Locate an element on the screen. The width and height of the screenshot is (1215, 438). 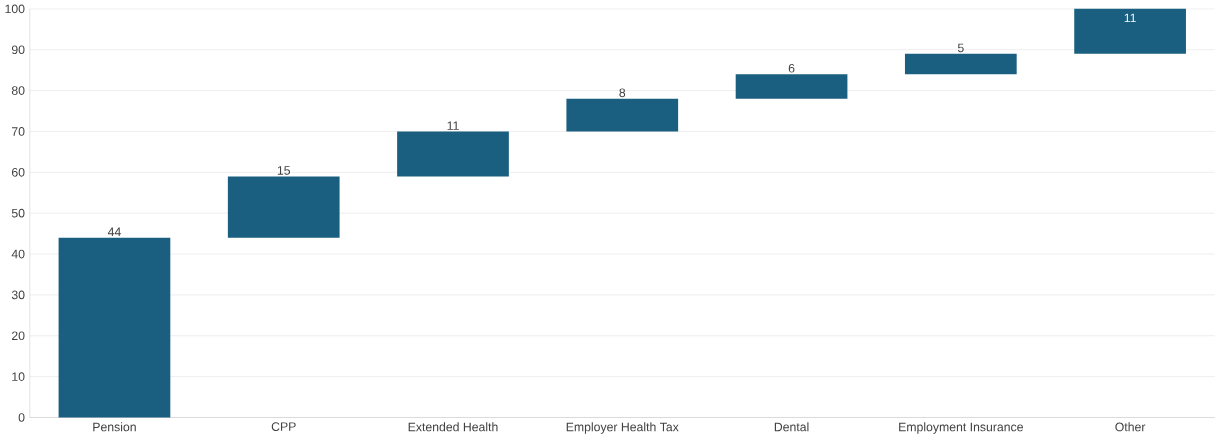
y-tick-label: 30 is located at coordinates (18, 295).